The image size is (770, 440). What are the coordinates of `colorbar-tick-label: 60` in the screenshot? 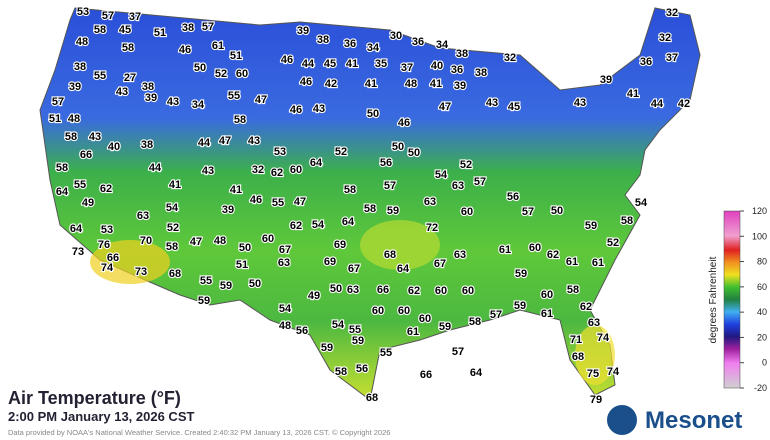 It's located at (762, 287).